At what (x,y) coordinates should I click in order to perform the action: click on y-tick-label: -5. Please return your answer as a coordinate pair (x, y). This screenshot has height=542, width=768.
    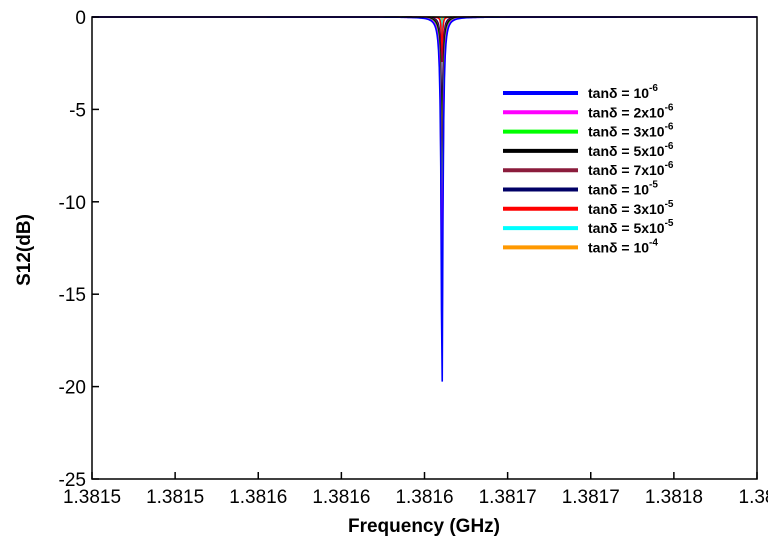
    Looking at the image, I should click on (77, 110).